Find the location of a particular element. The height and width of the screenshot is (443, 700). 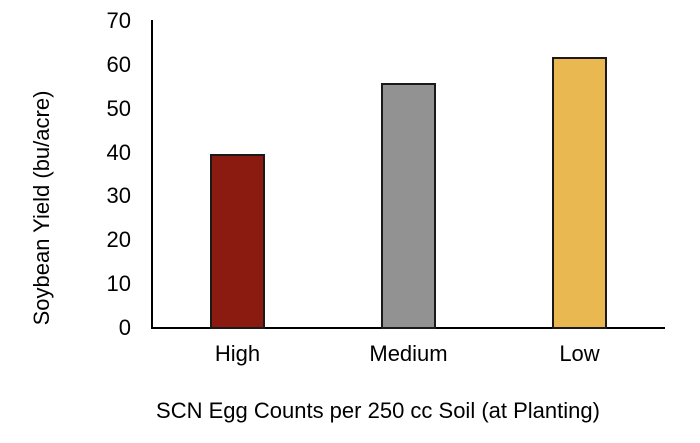

y-tick-label: 70 is located at coordinates (118, 20).